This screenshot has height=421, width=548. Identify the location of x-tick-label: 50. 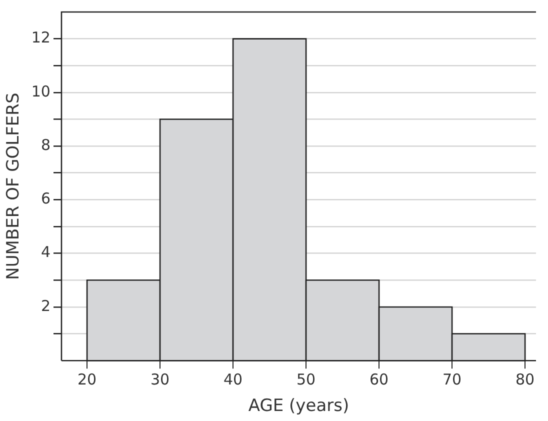
(306, 379).